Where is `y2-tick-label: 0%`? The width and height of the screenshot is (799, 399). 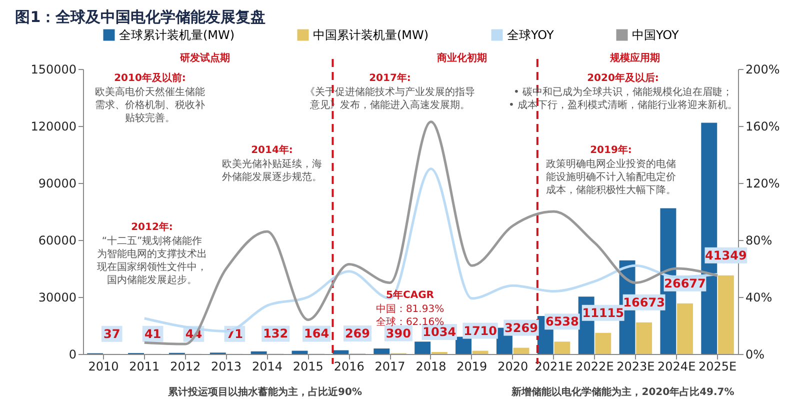
y2-tick-label: 0% is located at coordinates (755, 355).